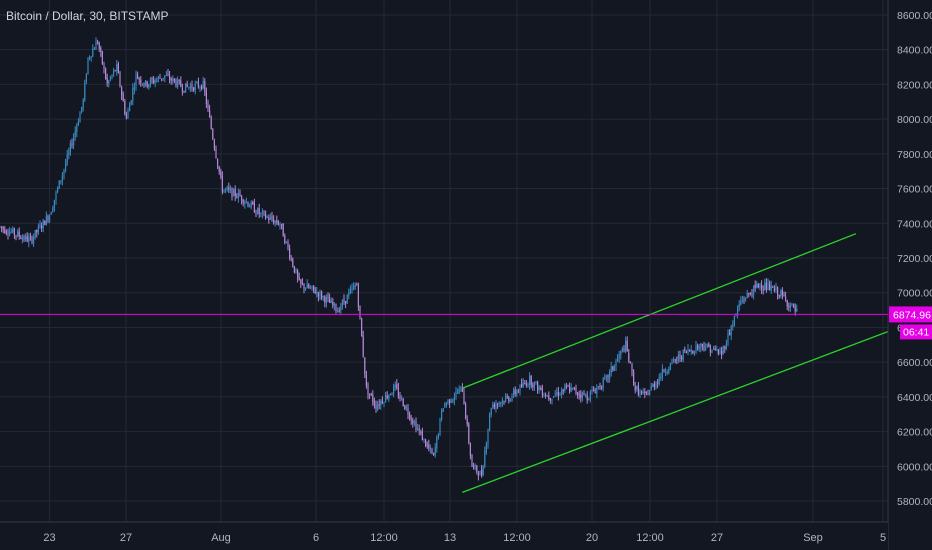 The image size is (932, 550). I want to click on channel-upper, so click(659, 311).